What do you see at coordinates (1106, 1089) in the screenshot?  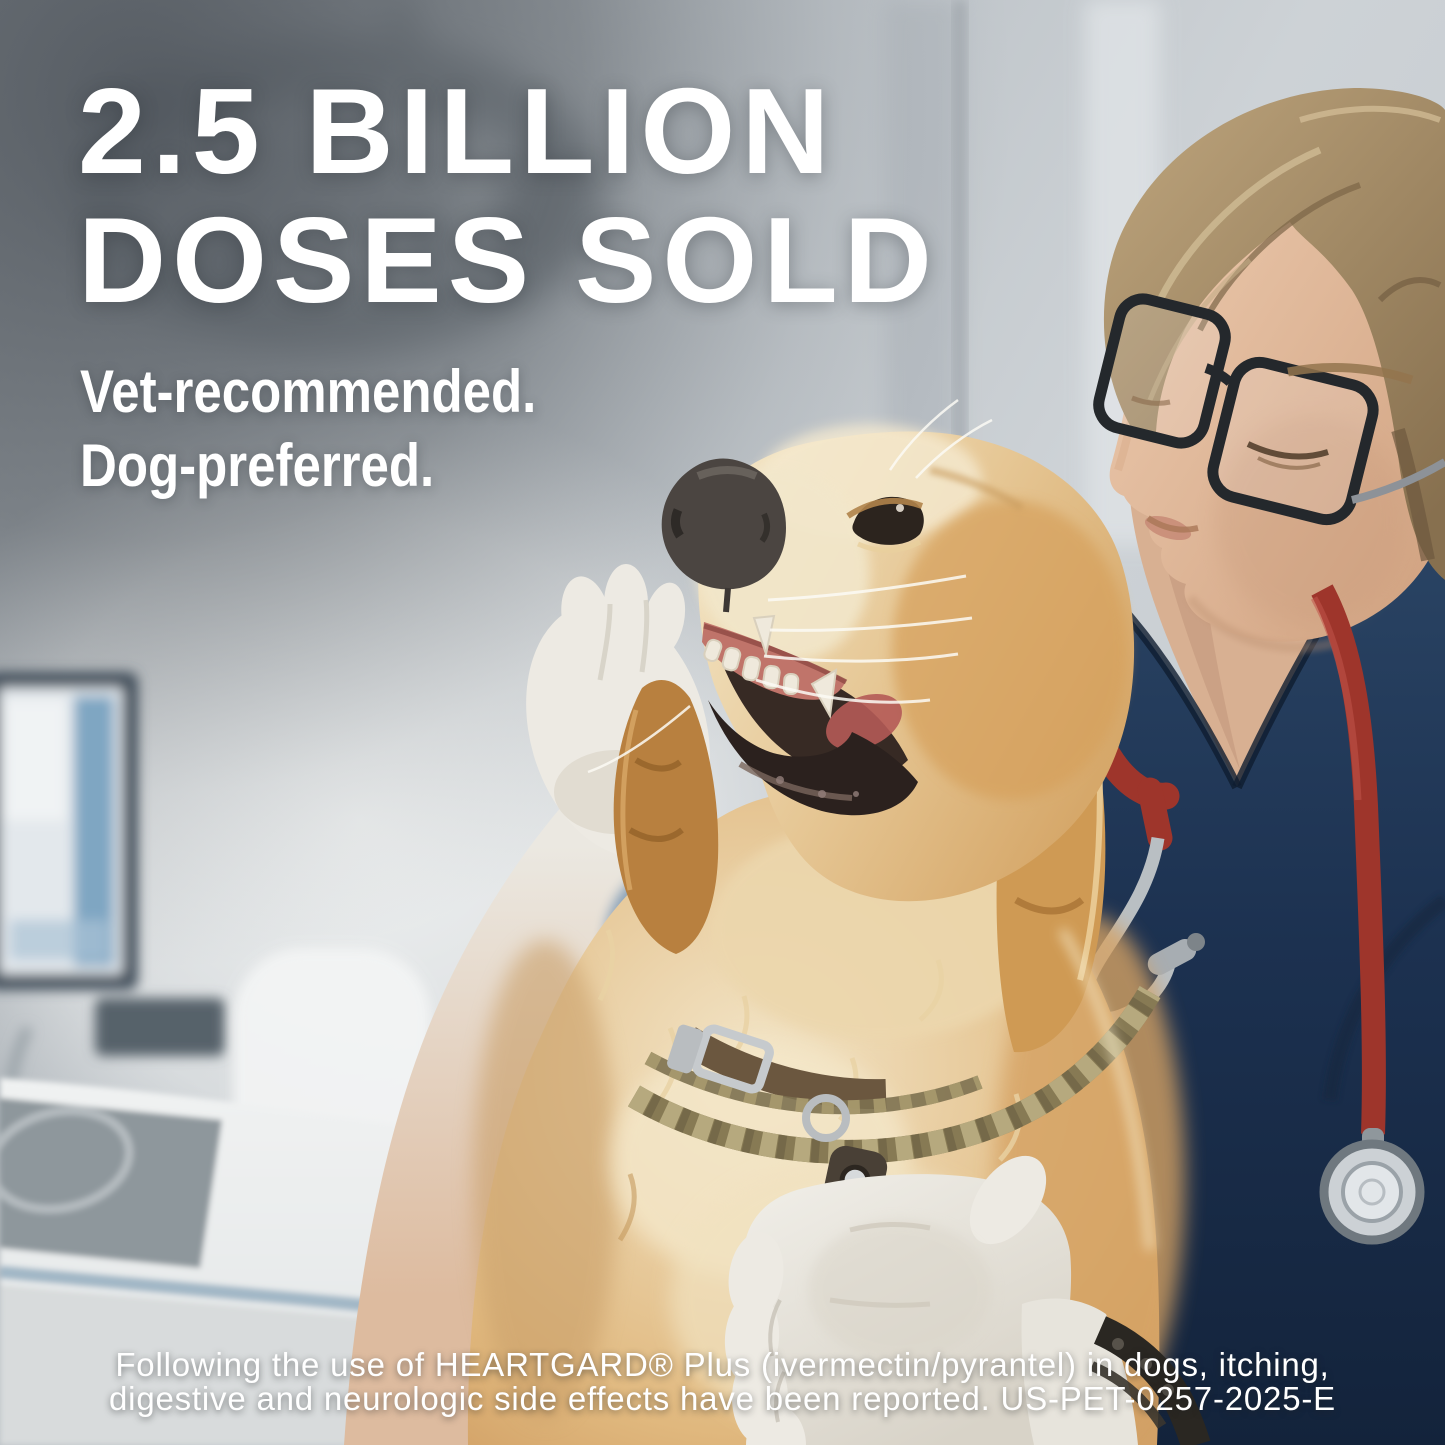 I see `rim-light` at bounding box center [1106, 1089].